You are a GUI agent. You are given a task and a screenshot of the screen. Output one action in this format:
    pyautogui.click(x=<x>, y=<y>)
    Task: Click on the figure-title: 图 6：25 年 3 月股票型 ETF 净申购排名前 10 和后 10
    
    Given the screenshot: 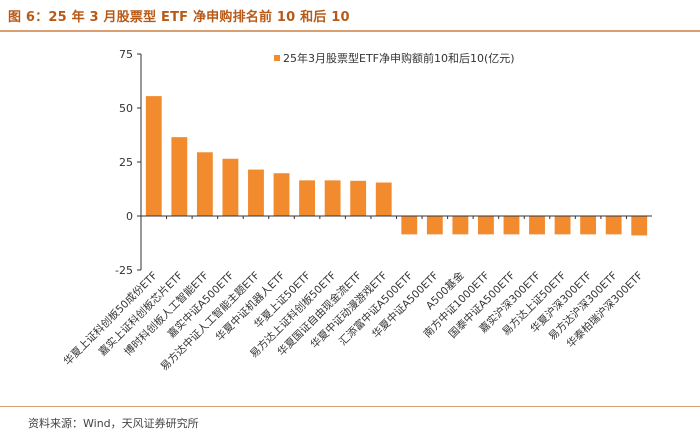 What is the action you would take?
    pyautogui.click(x=179, y=17)
    